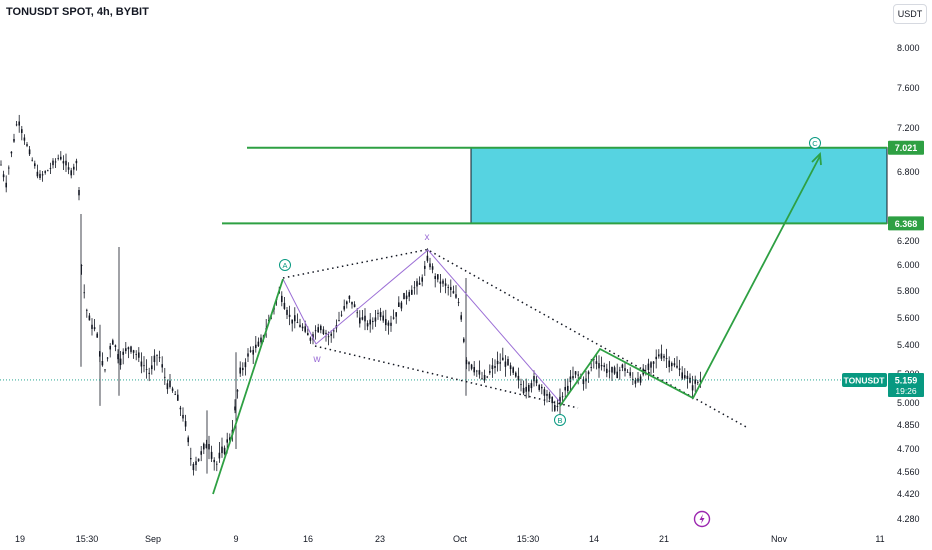  What do you see at coordinates (779, 539) in the screenshot?
I see `x-tick-label: Nov` at bounding box center [779, 539].